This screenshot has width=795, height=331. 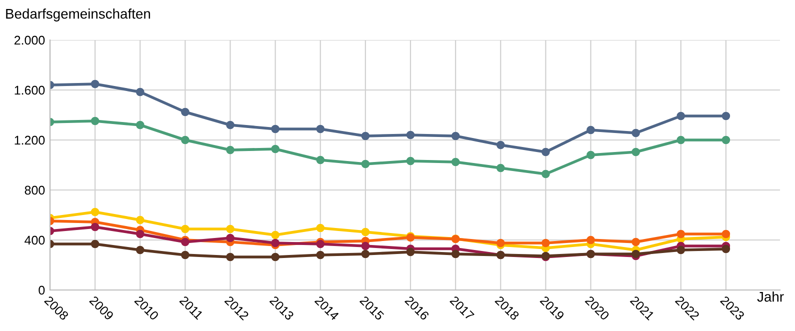 I want to click on y-axis-title: Bedarfsgemeinschaften, so click(x=78, y=15).